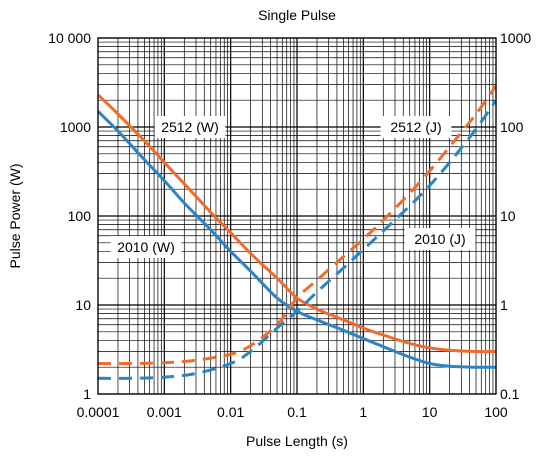 This screenshot has height=460, width=556. Describe the element at coordinates (80, 216) in the screenshot. I see `y-tick-label: 100` at that location.